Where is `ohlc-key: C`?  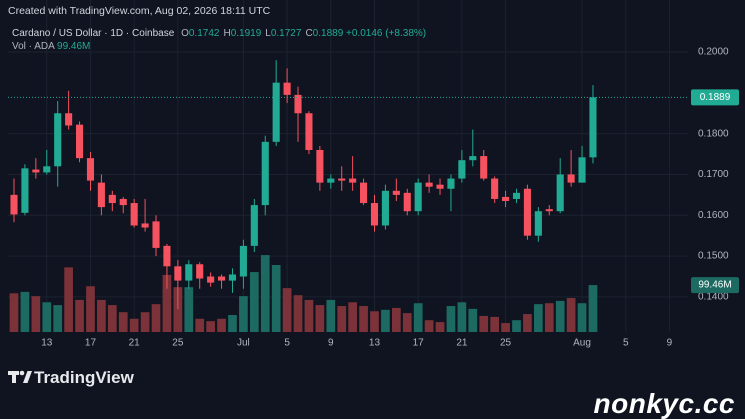
ohlc-key: C is located at coordinates (309, 33).